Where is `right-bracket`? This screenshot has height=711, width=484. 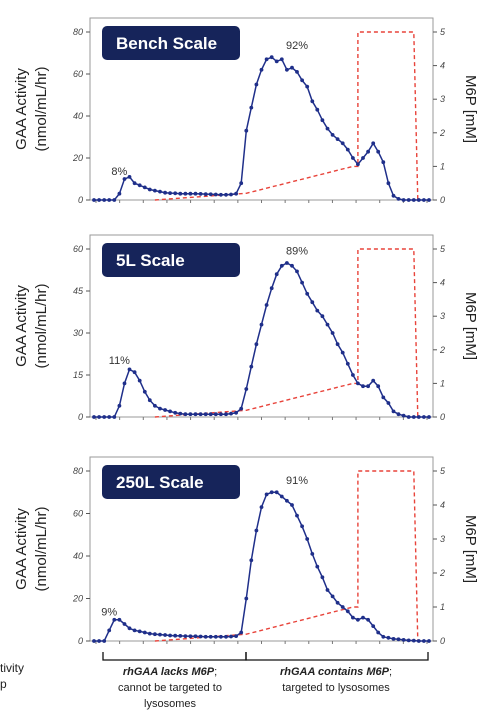 right-bracket is located at coordinates (337, 656).